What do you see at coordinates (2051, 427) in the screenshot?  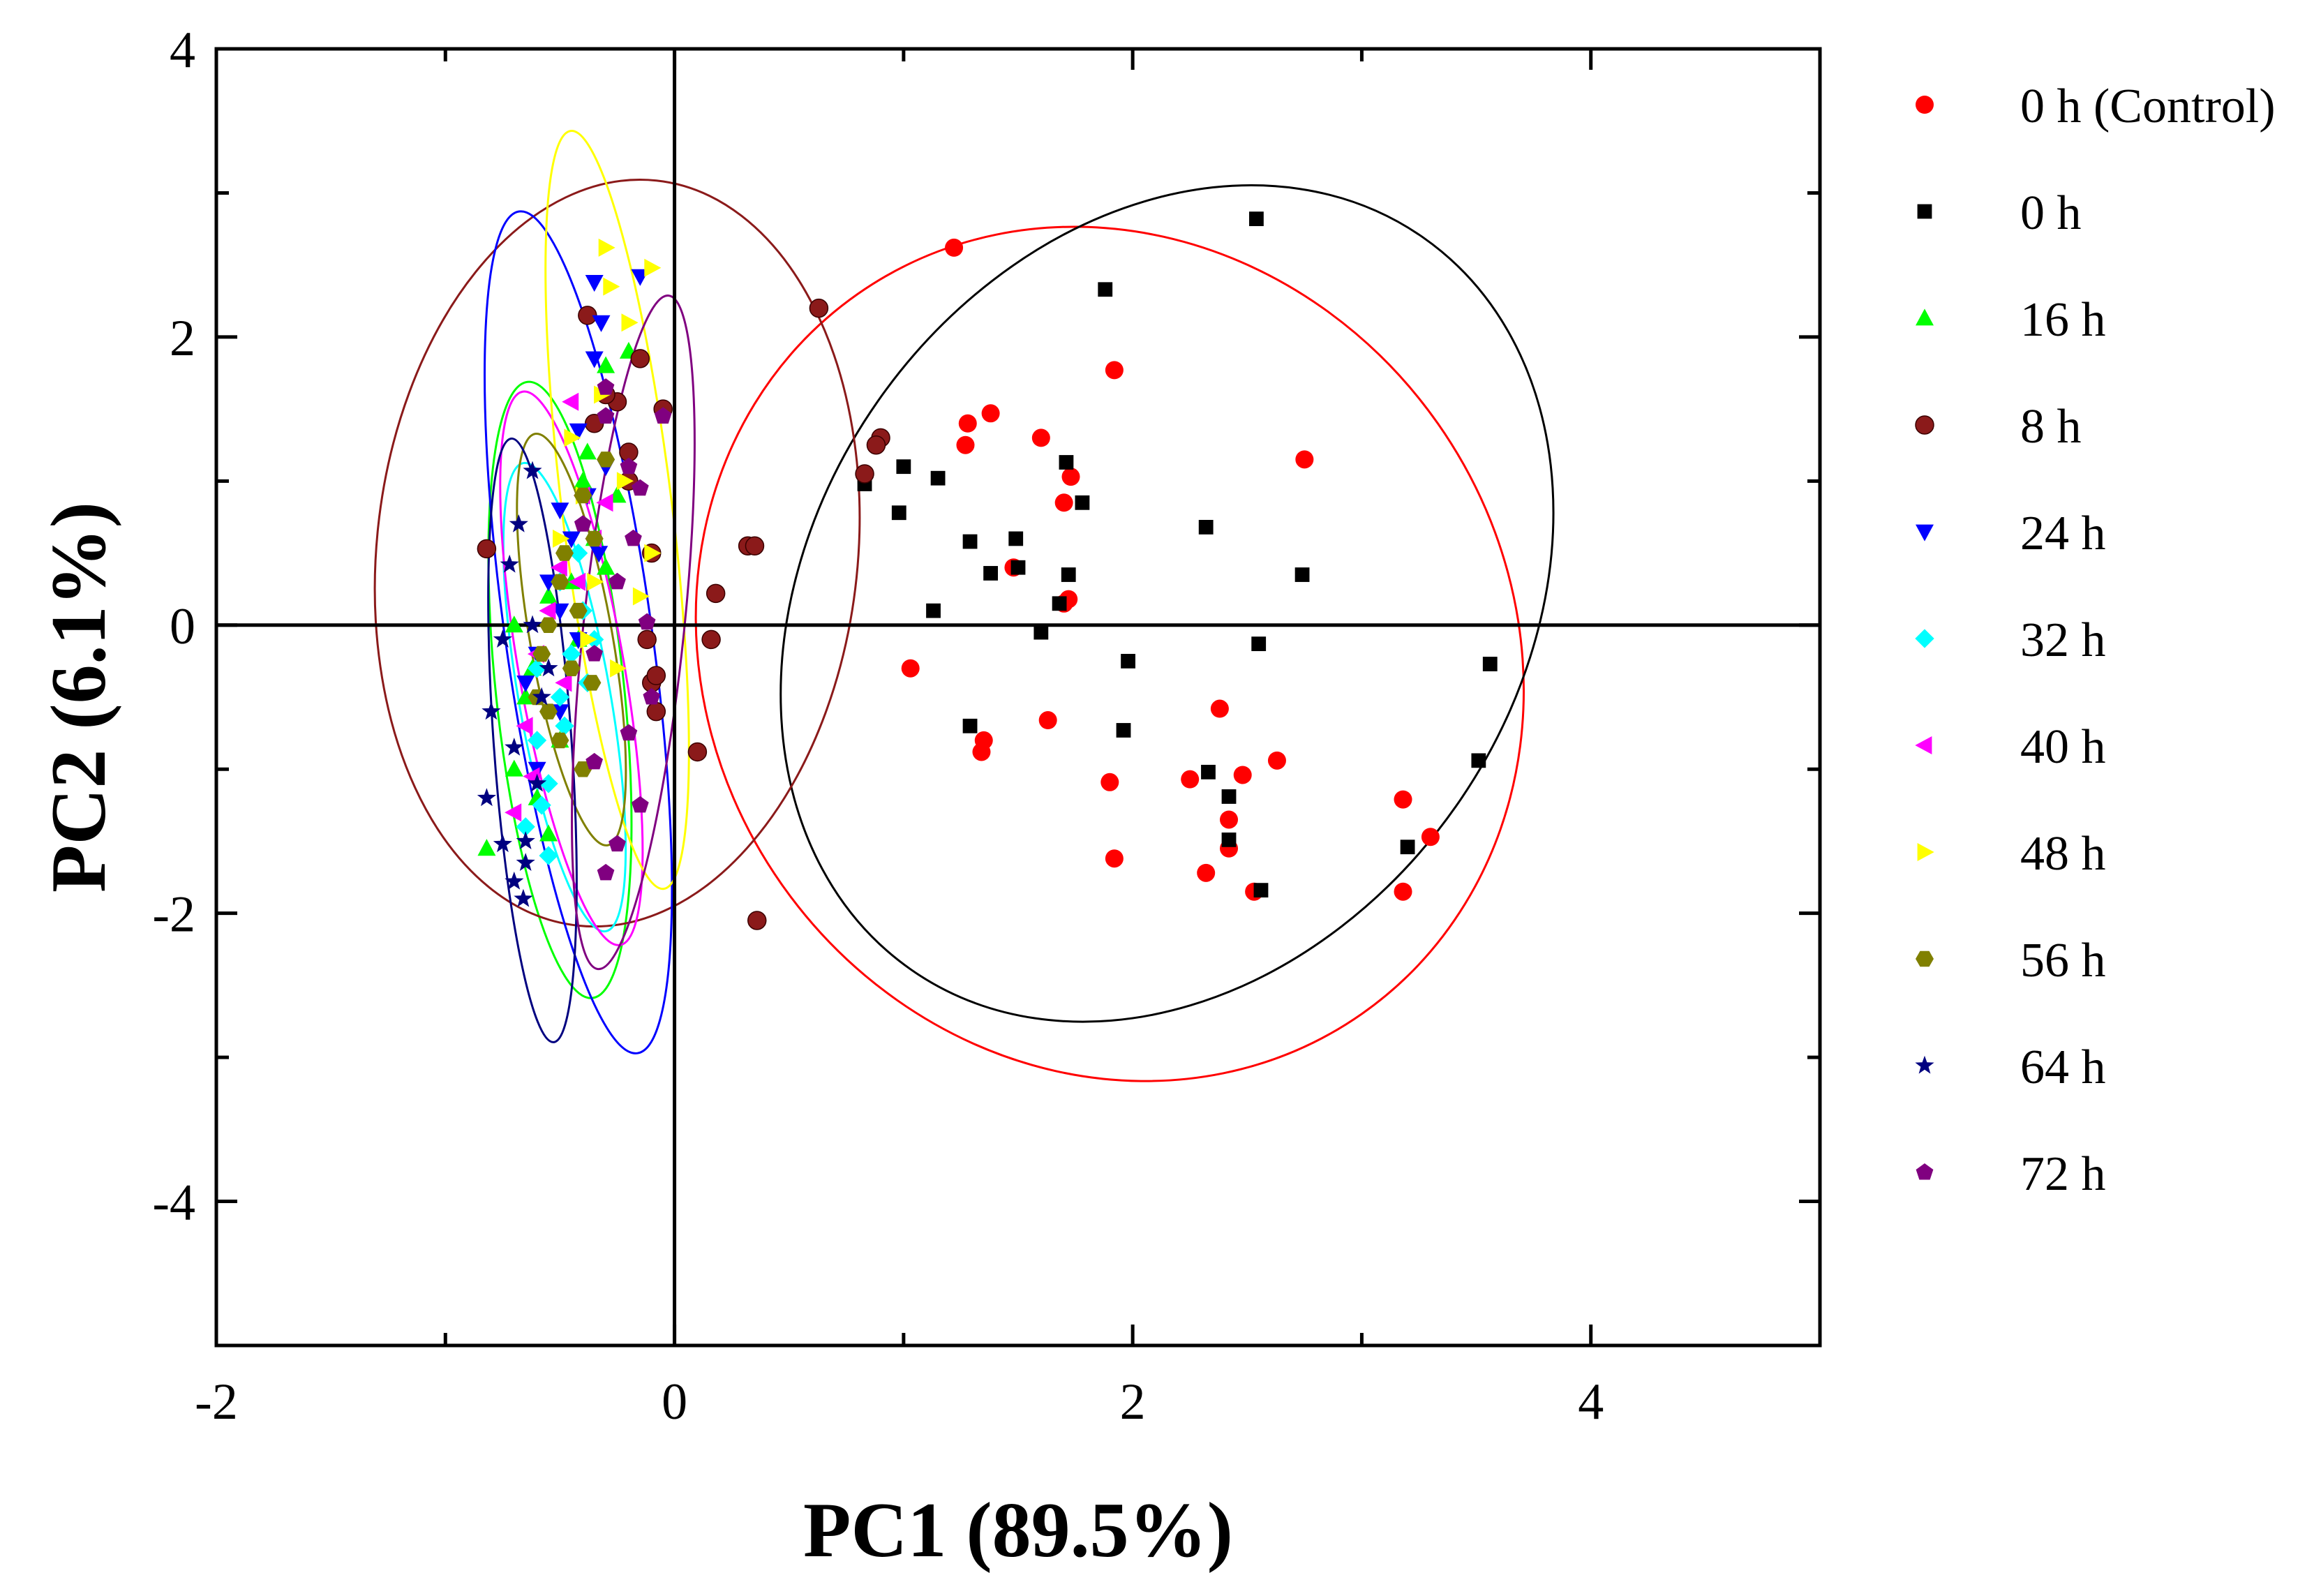 I see `legend-label-series-3: 8 h` at bounding box center [2051, 427].